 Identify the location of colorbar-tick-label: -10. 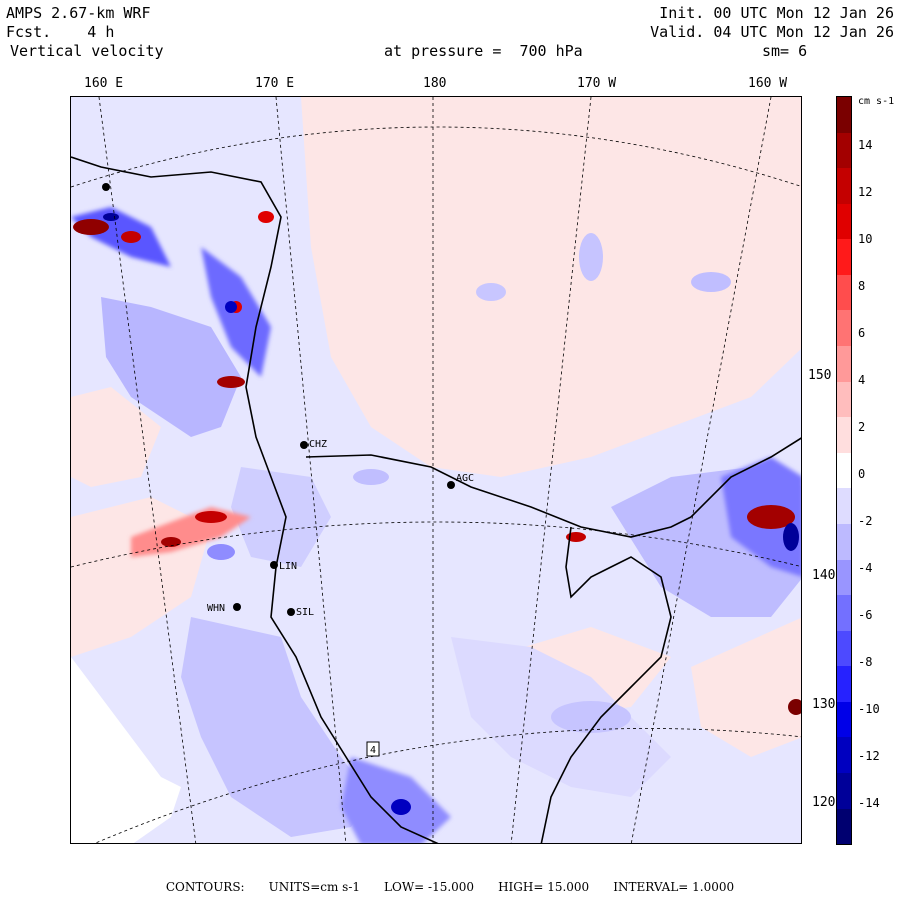
(869, 709).